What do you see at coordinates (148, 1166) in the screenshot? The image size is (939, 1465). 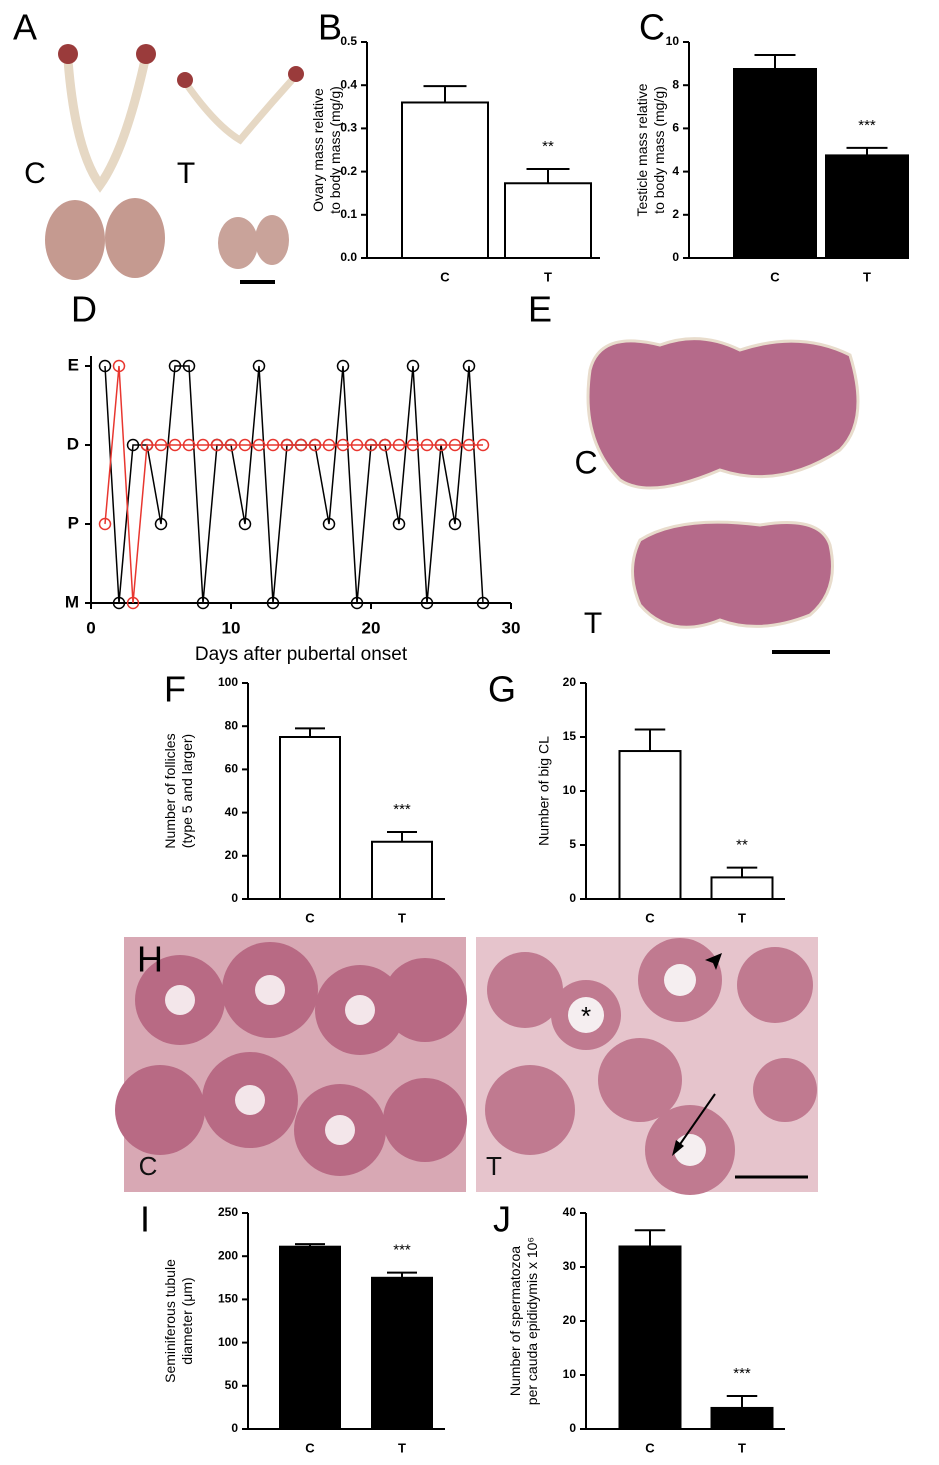 I see `image-label: C` at bounding box center [148, 1166].